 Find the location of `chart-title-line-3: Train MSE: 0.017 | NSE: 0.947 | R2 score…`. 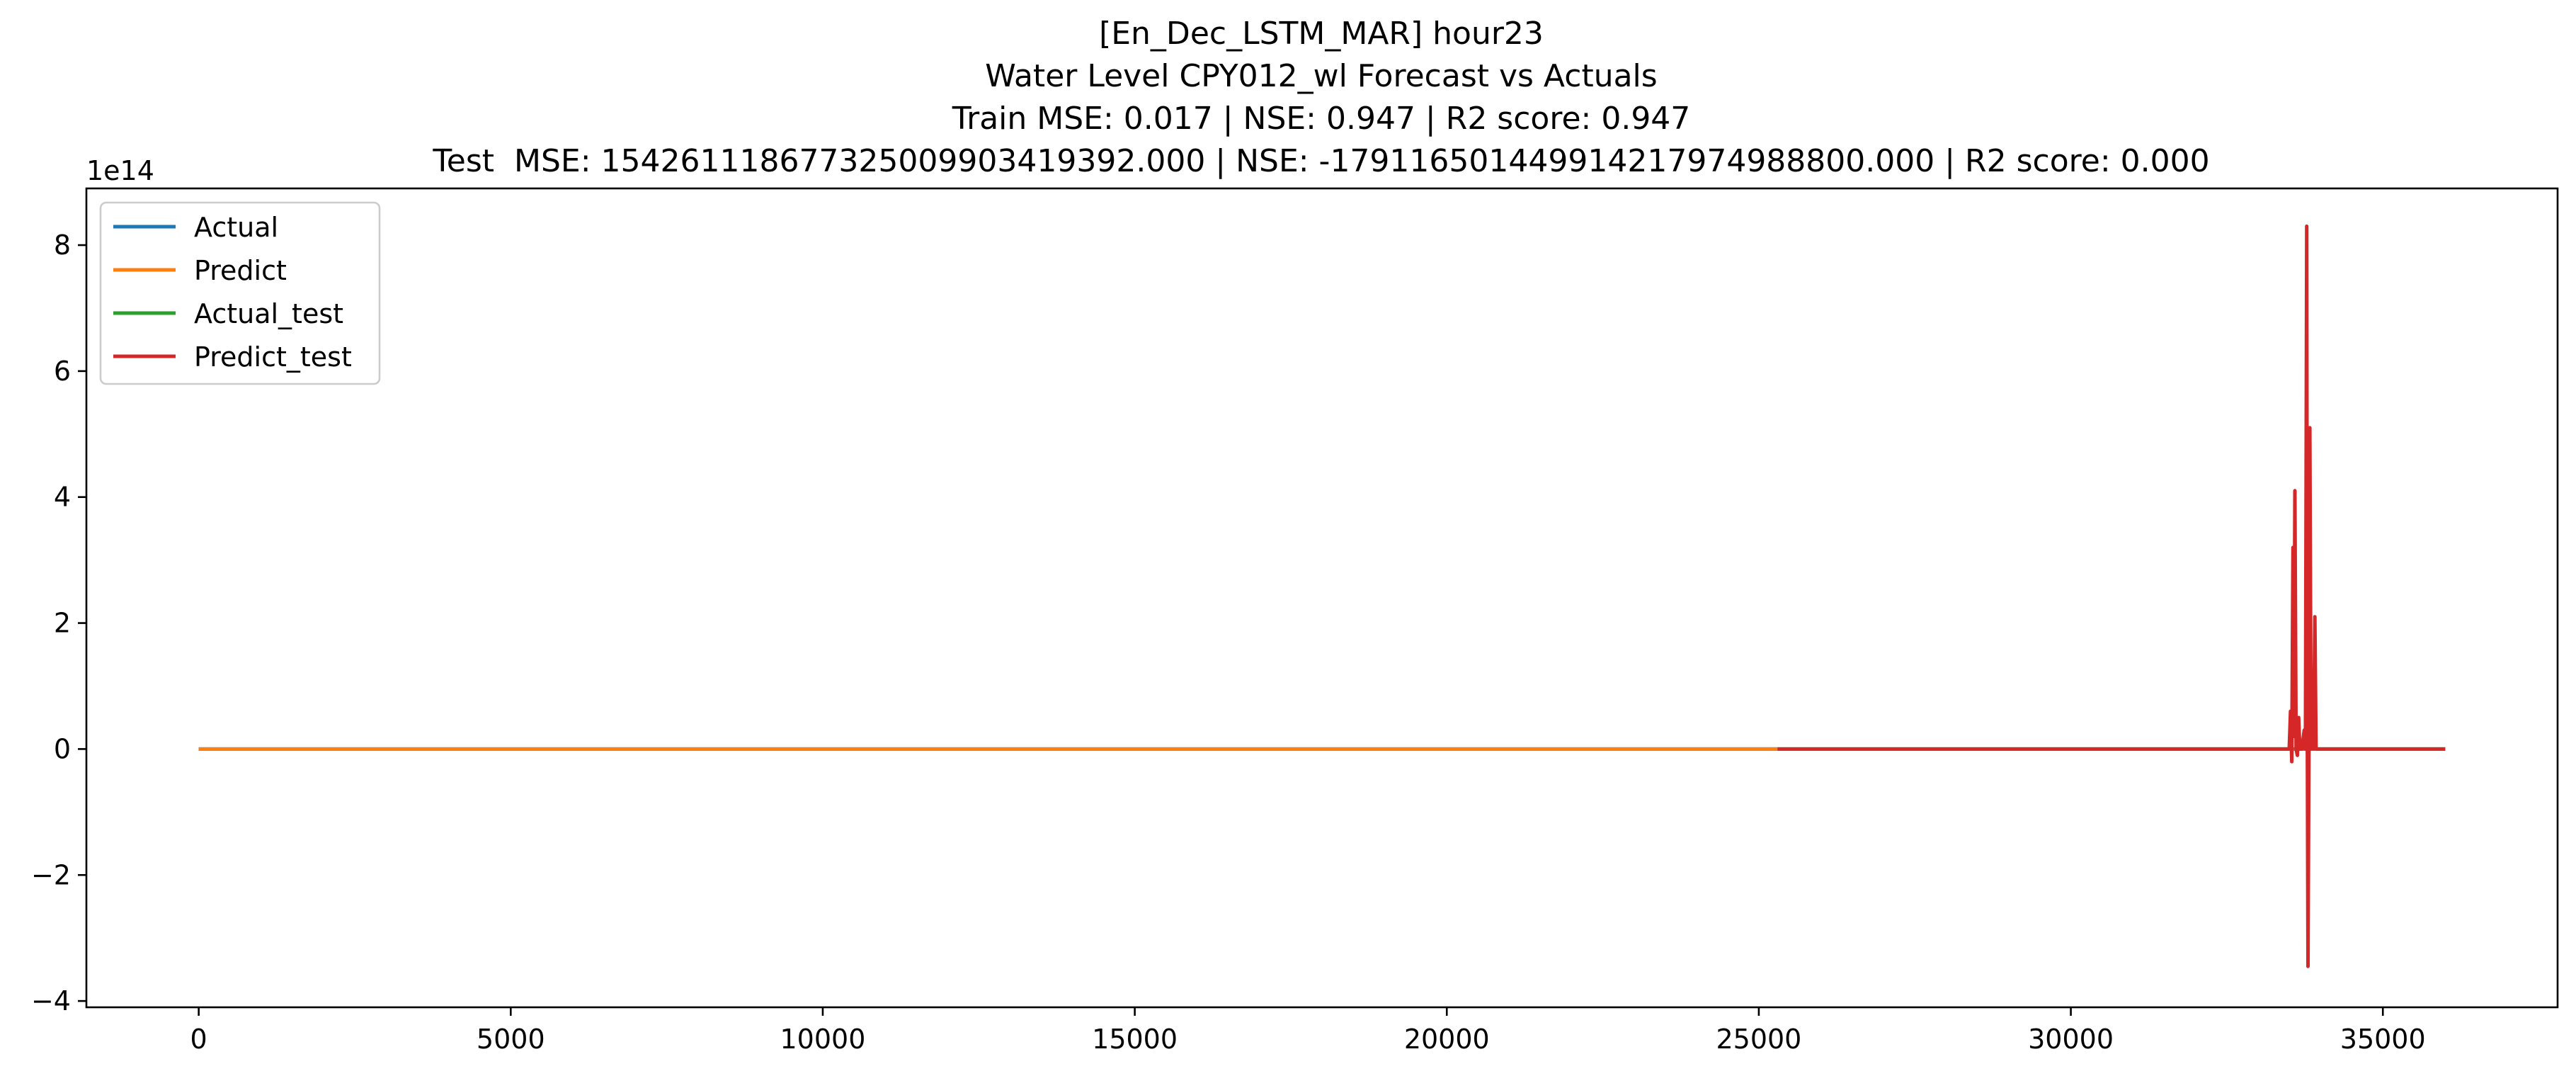

chart-title-line-3: Train MSE: 0.017 | NSE: 0.947 | R2 score… is located at coordinates (1322, 119).